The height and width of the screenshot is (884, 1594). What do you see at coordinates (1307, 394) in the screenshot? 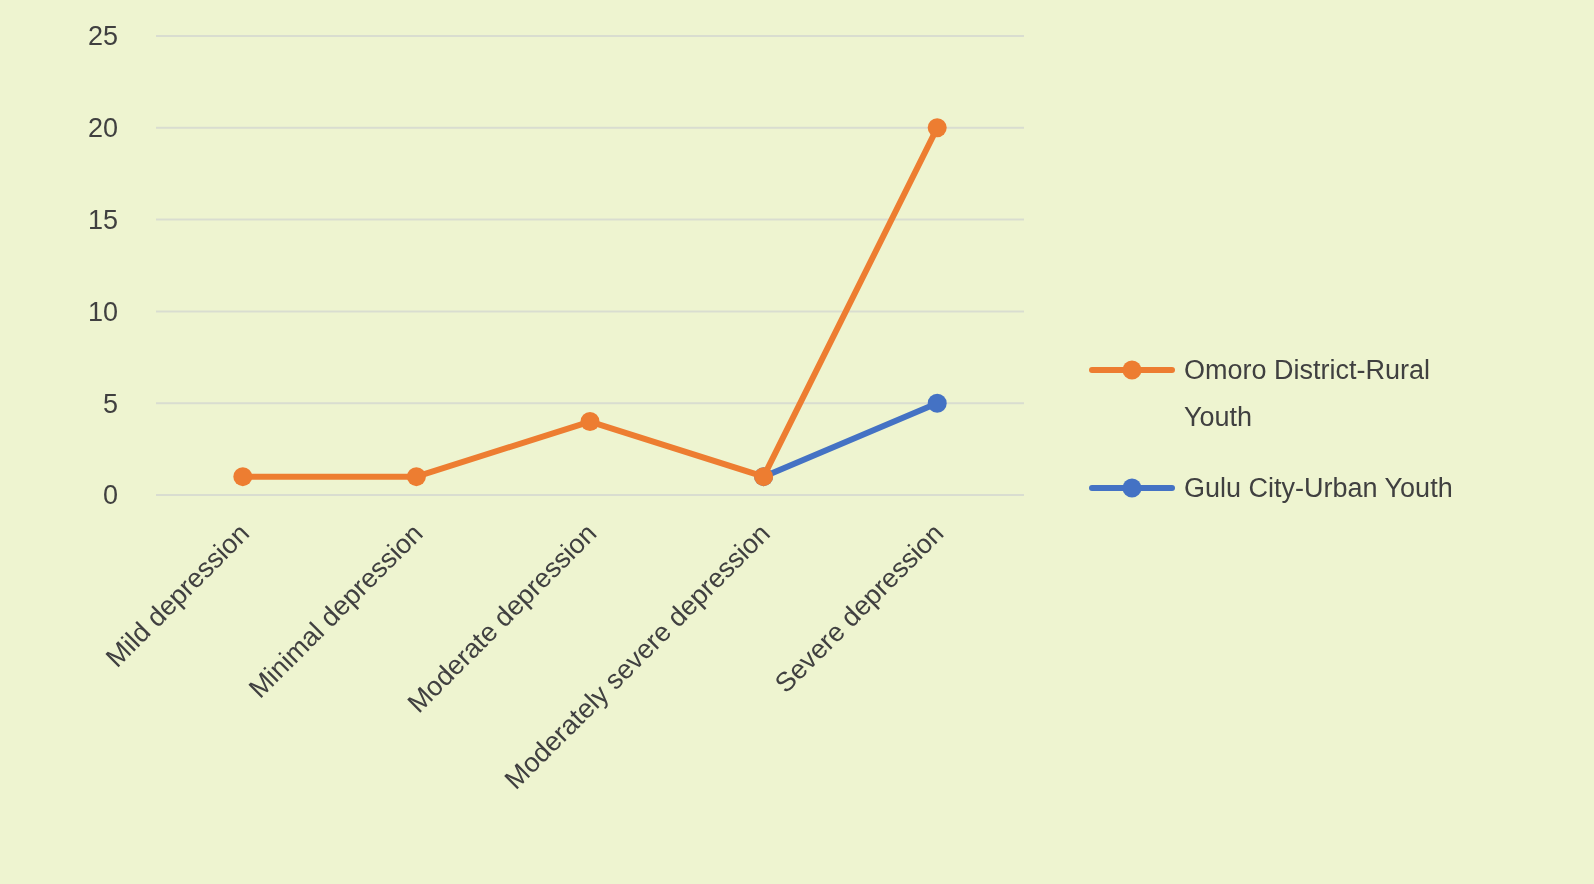
I see `legend-label: Omoro District-Rural Youth` at bounding box center [1307, 394].